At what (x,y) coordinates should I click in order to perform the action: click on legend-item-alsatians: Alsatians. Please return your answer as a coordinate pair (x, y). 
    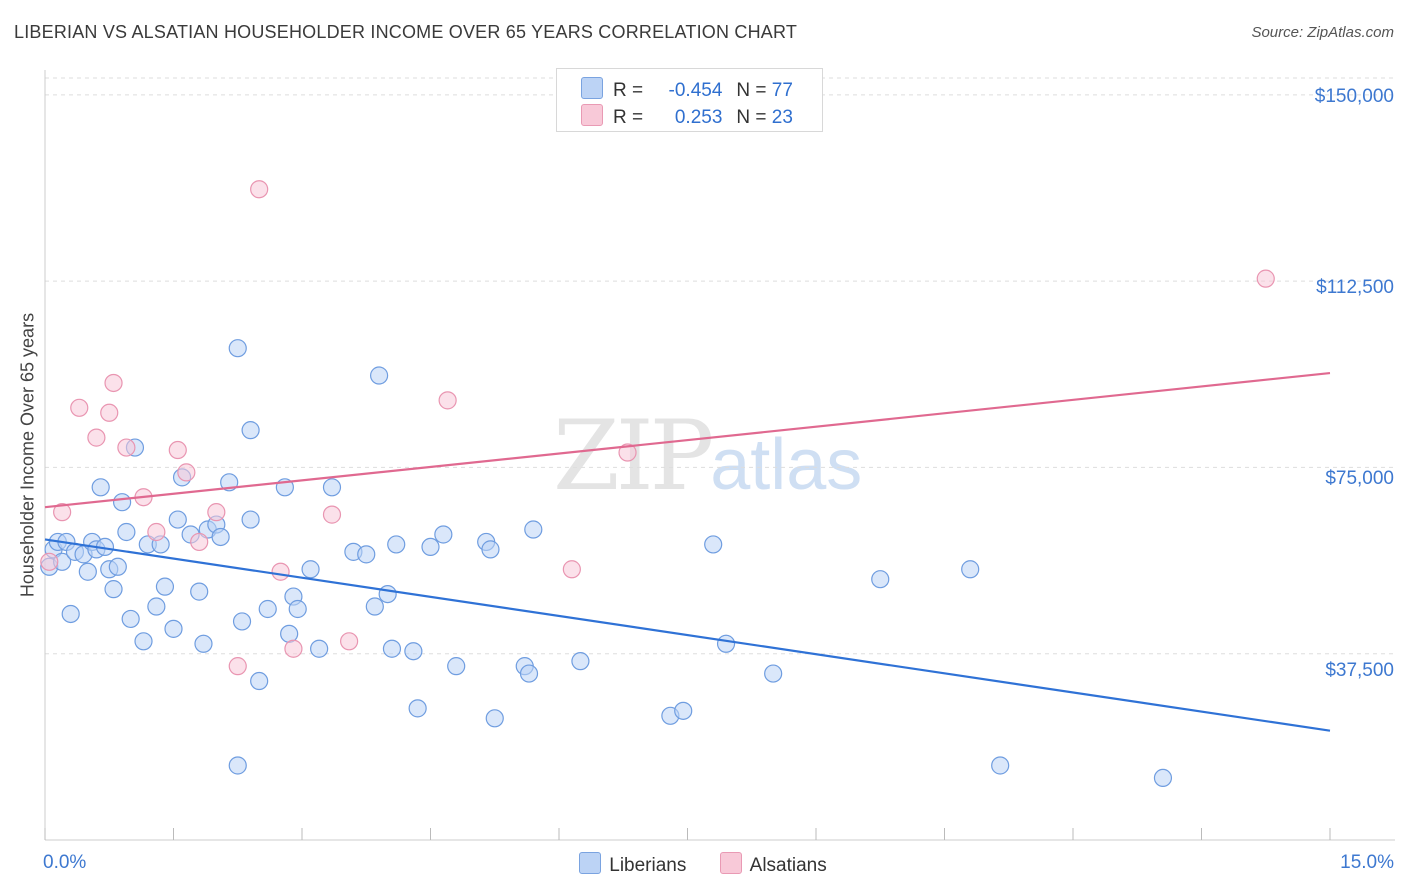
    Looking at the image, I should click on (773, 864).